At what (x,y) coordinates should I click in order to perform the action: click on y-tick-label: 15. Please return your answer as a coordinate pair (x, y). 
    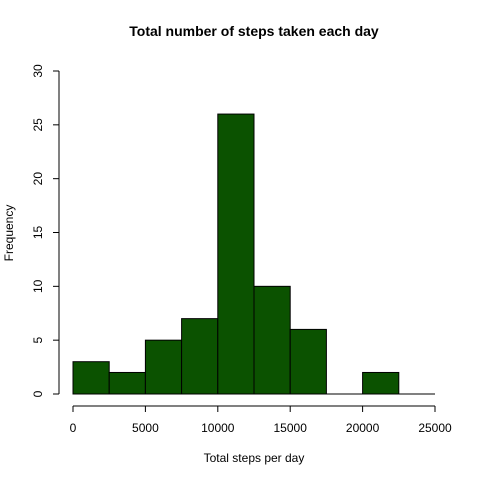
    Looking at the image, I should click on (38, 233).